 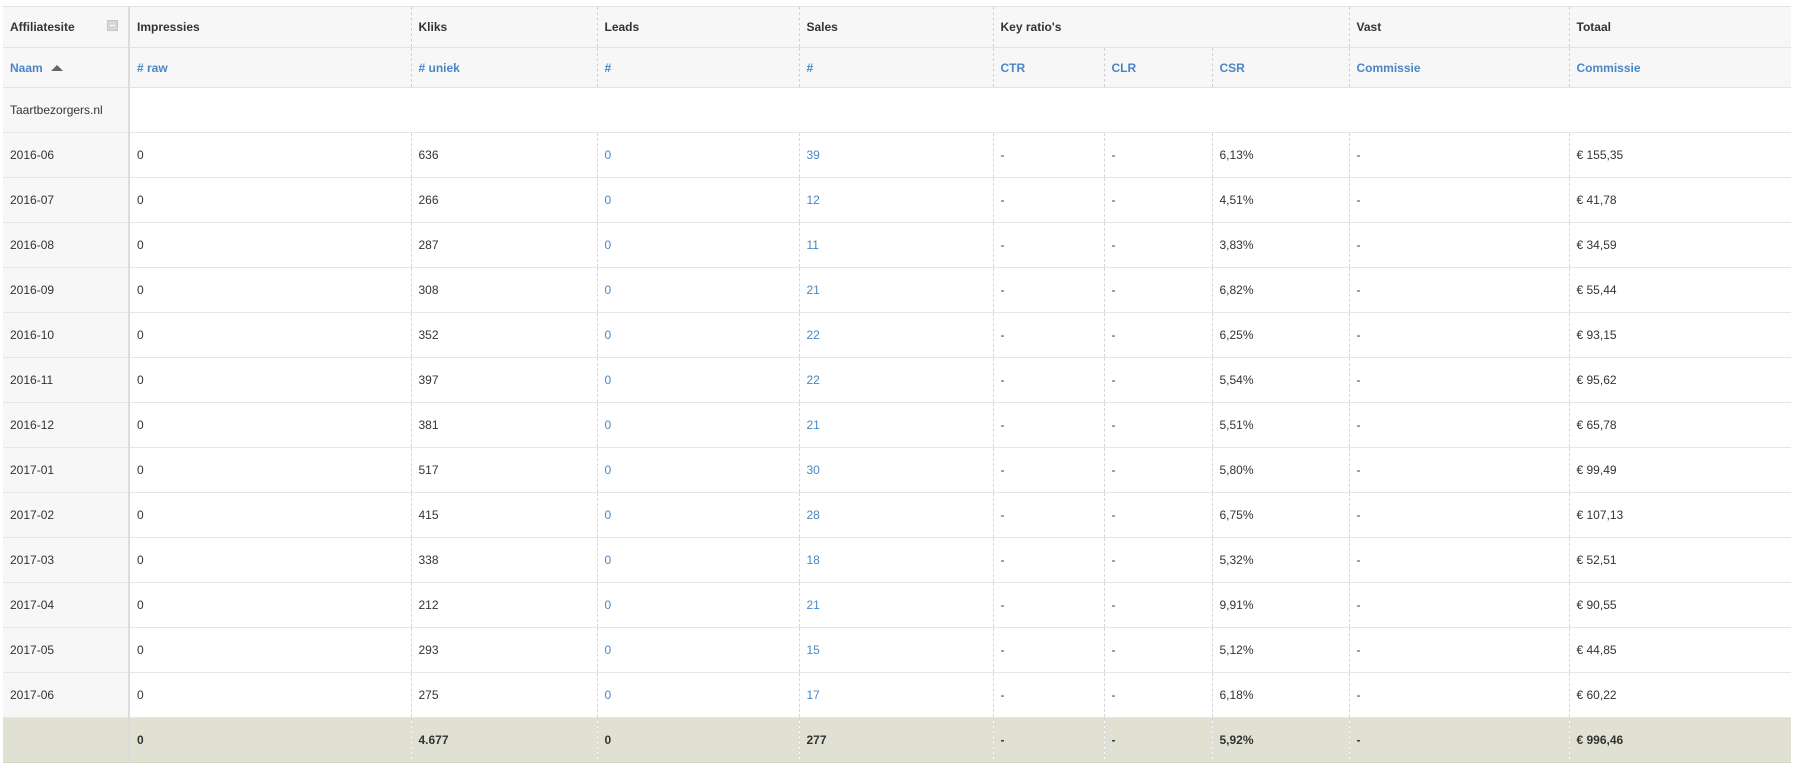 I want to click on header-totaal: Totaal, so click(x=1679, y=27).